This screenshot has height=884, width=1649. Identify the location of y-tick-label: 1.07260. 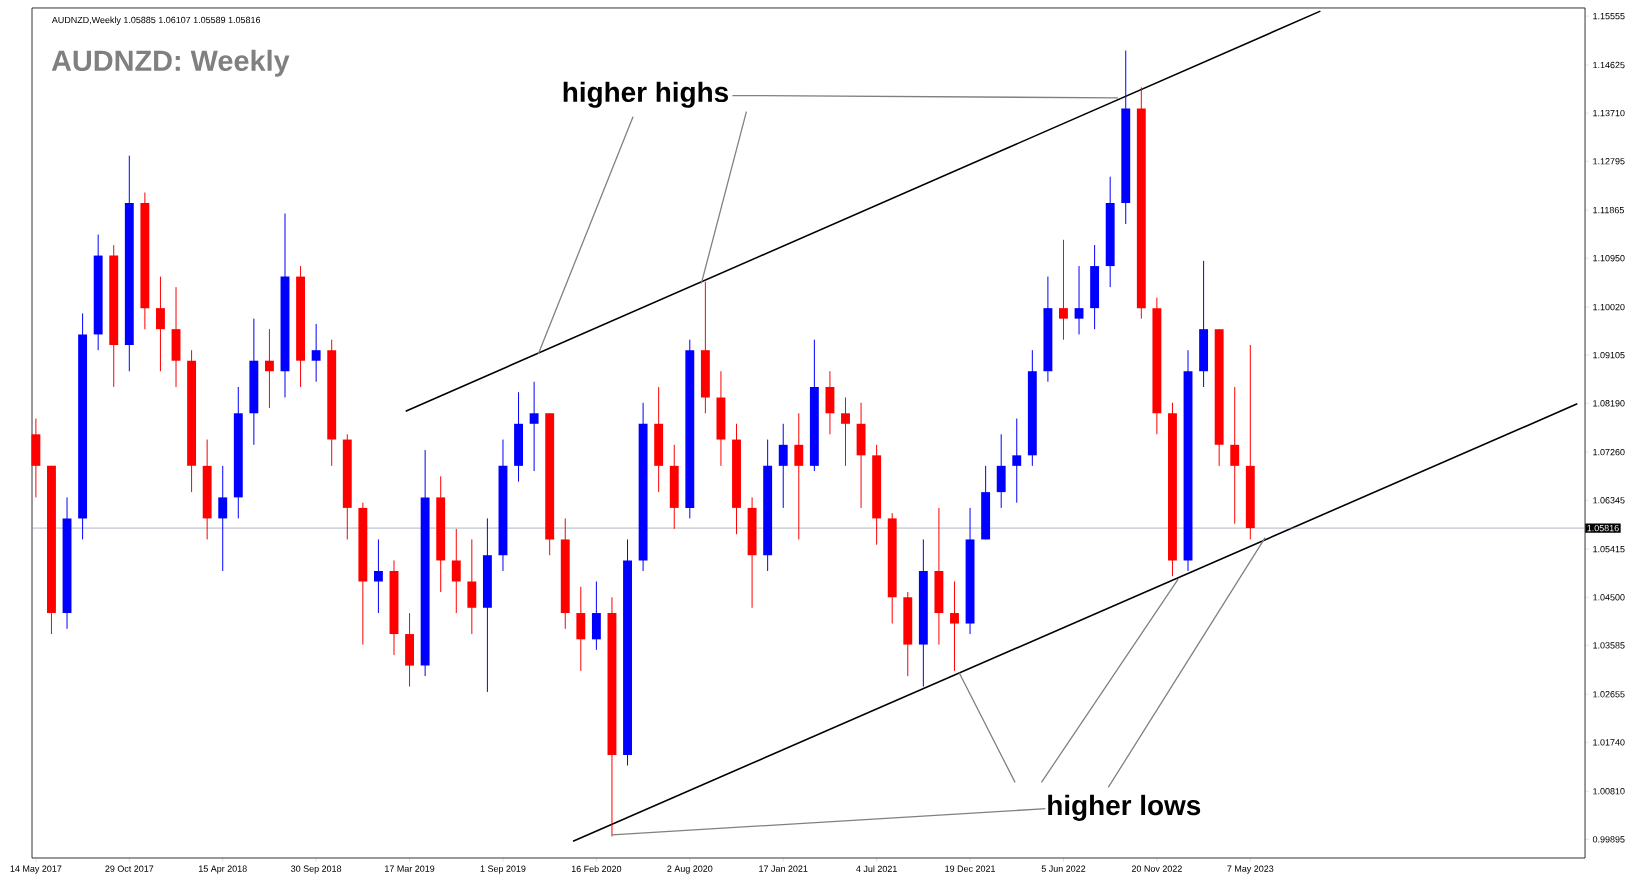
(1609, 452).